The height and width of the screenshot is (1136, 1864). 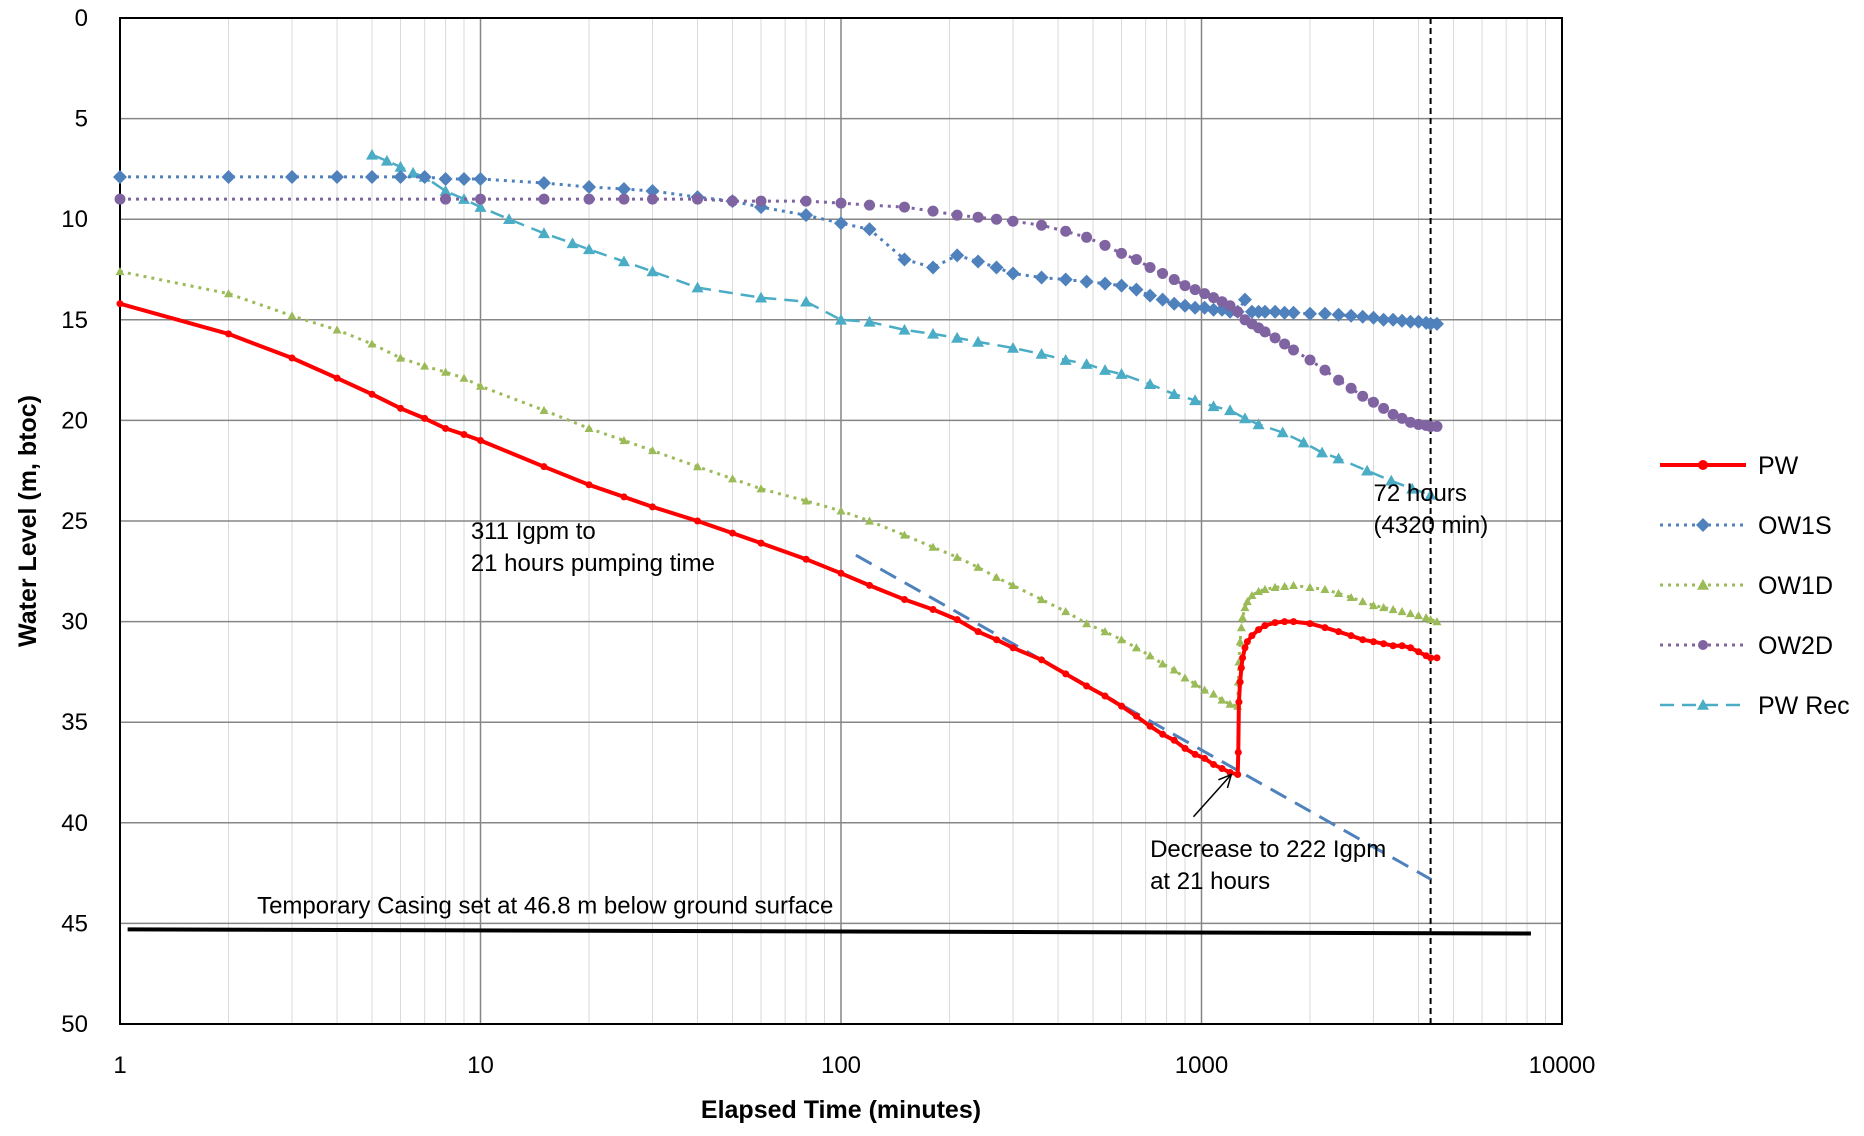 What do you see at coordinates (74, 722) in the screenshot?
I see `y-tick-label: 35` at bounding box center [74, 722].